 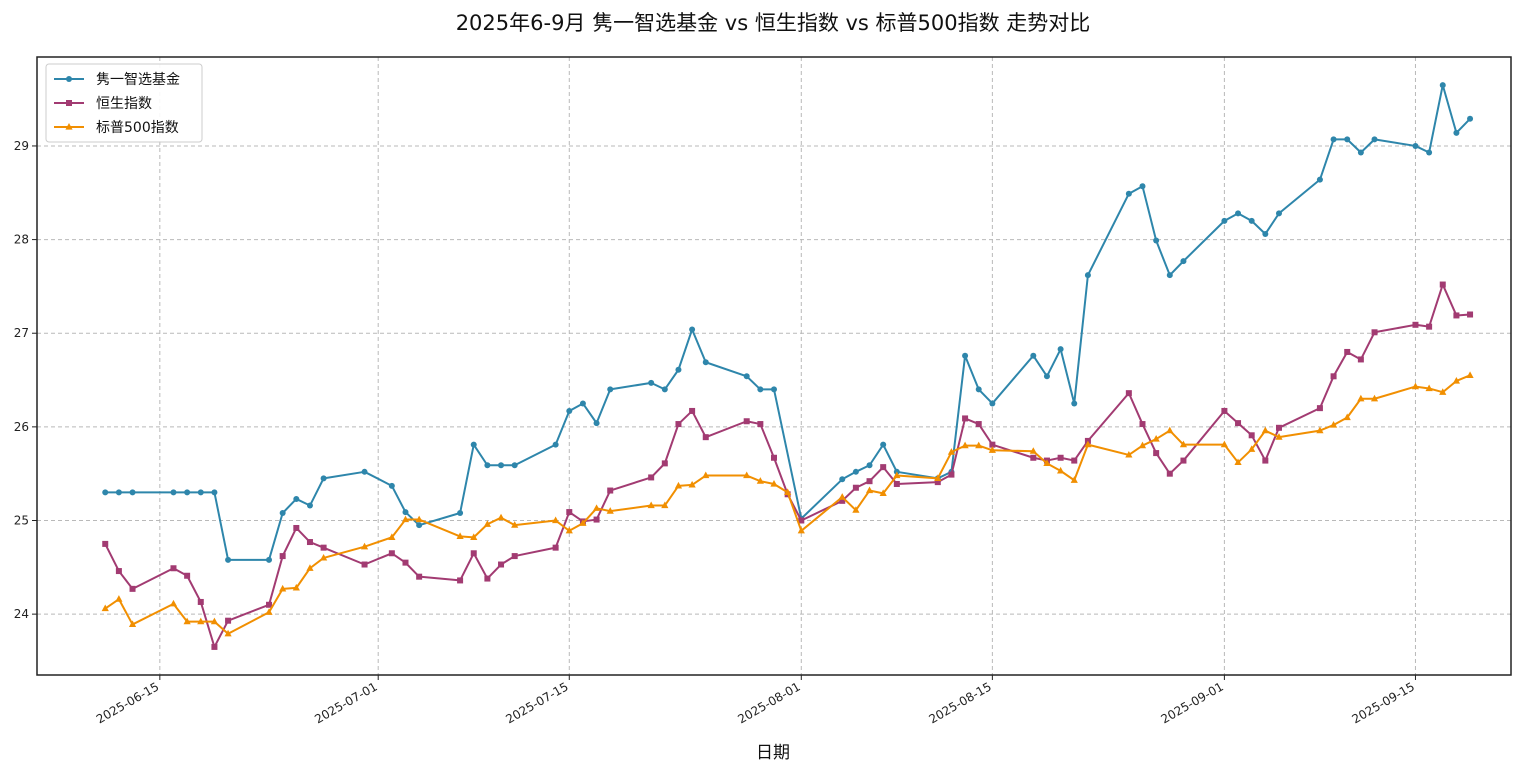 I want to click on legend-label: 隽一智选基金, so click(x=138, y=79).